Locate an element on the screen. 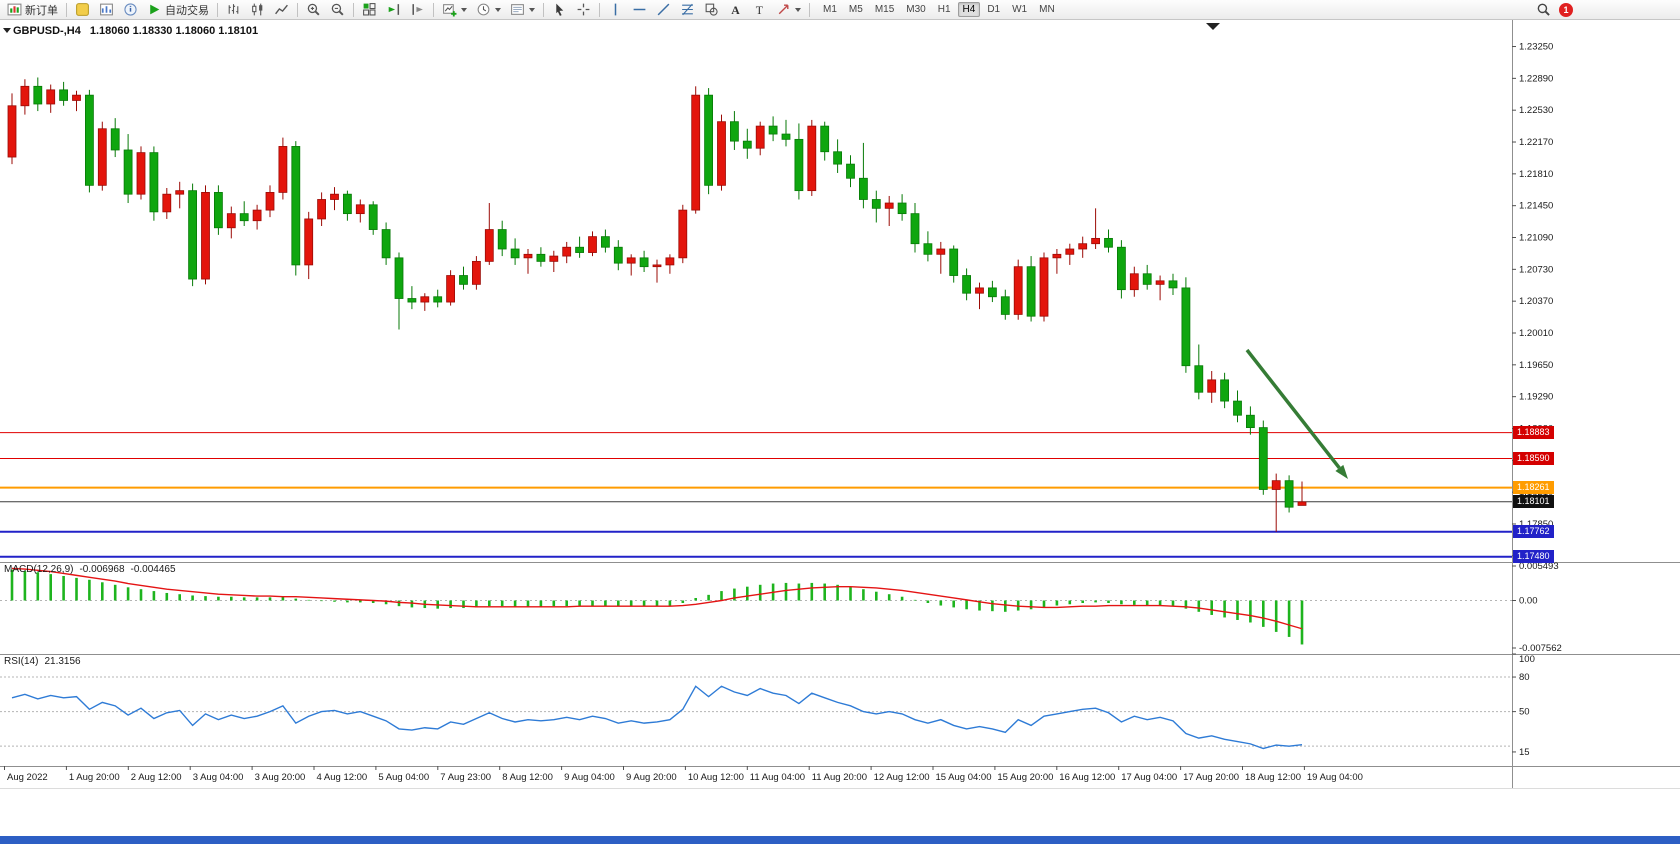 The height and width of the screenshot is (844, 1680). svg-text: 1.17850 is located at coordinates (1536, 524).